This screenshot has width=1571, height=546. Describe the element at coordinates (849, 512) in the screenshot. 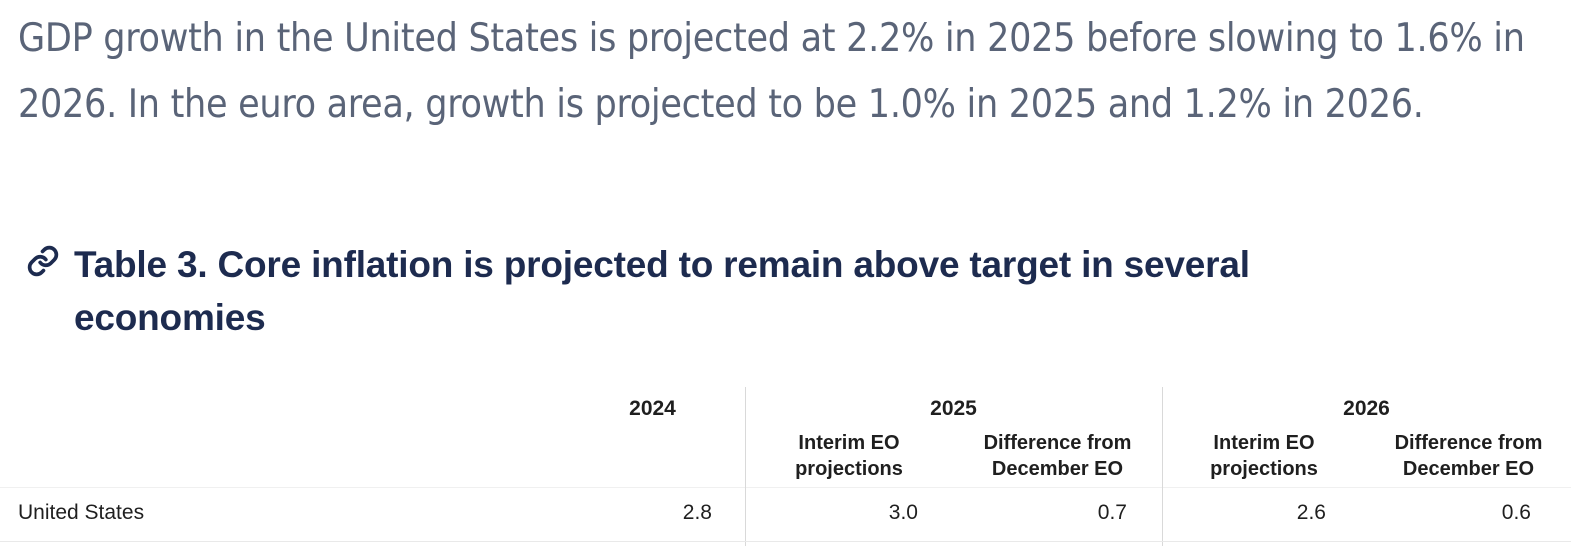

I see `cell-us-2025-interim: 3.0` at that location.